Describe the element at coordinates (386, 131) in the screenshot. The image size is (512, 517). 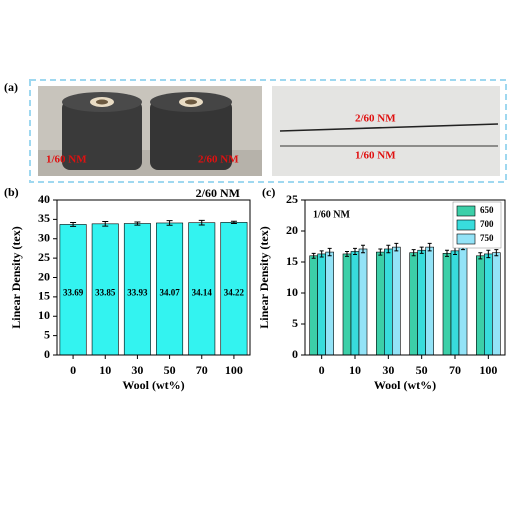
I see `photo-yarn` at that location.